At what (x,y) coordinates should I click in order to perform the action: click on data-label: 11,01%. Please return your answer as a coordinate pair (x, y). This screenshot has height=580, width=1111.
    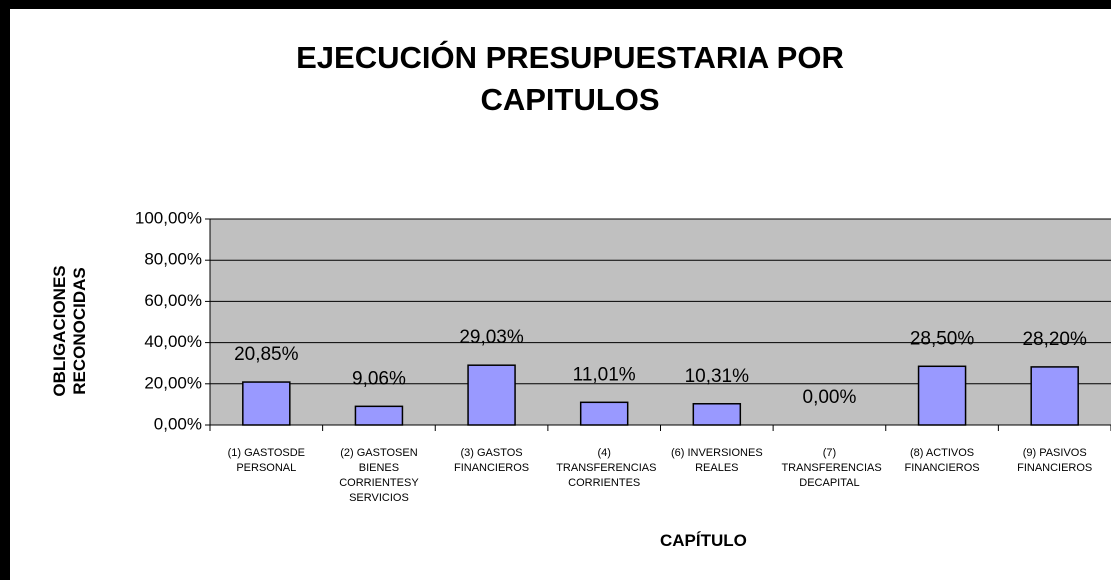
    Looking at the image, I should click on (604, 374).